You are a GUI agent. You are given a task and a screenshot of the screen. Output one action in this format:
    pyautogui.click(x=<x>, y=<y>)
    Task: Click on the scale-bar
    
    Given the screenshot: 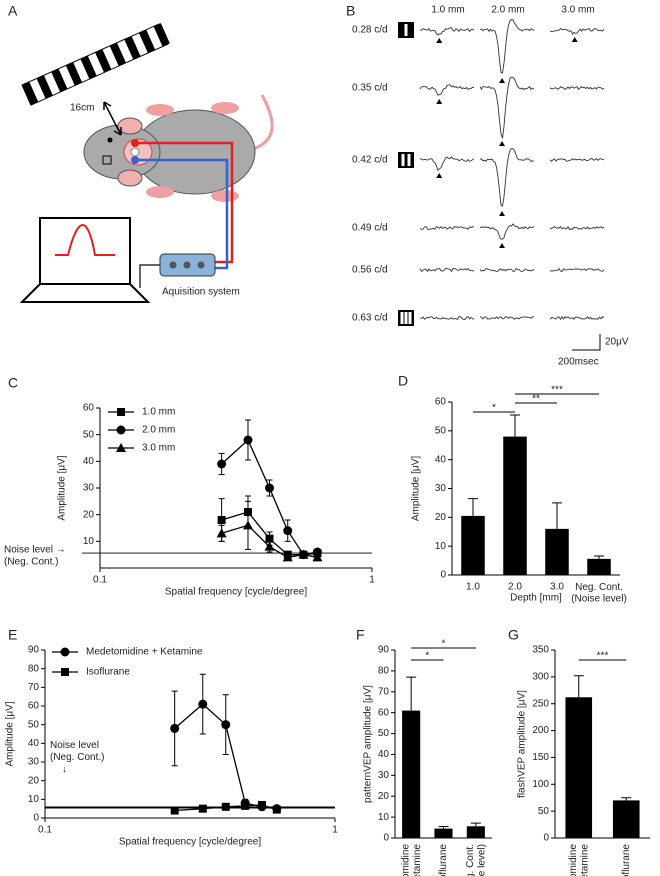 What is the action you would take?
    pyautogui.click(x=586, y=342)
    